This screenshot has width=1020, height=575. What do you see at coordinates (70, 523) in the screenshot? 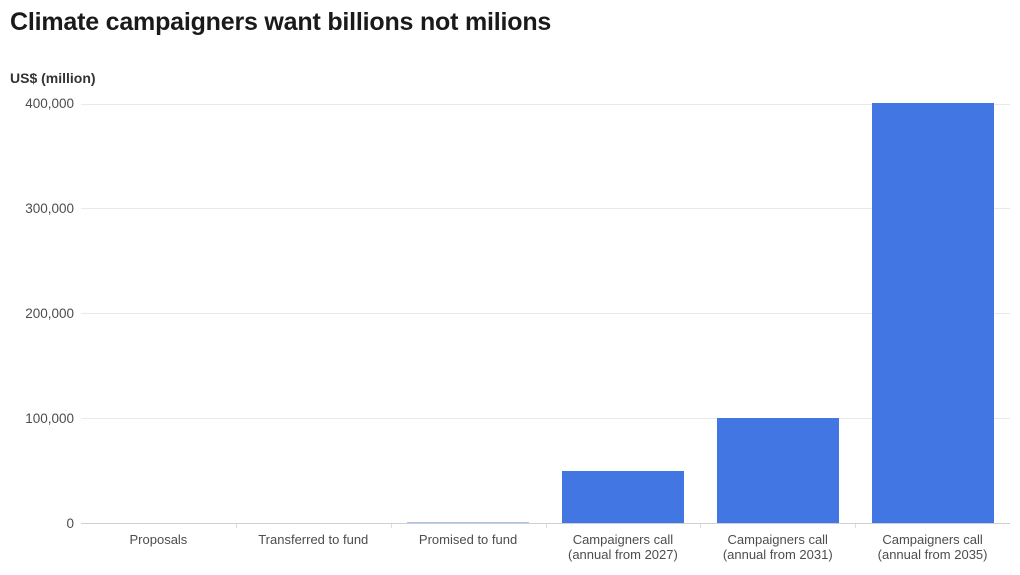
I see `y-axis-tick-label: 0` at bounding box center [70, 523].